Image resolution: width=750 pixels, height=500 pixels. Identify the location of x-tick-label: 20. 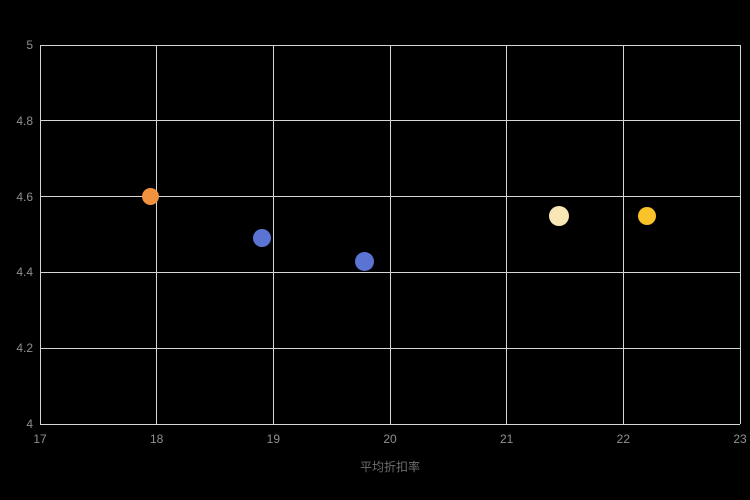
(390, 439).